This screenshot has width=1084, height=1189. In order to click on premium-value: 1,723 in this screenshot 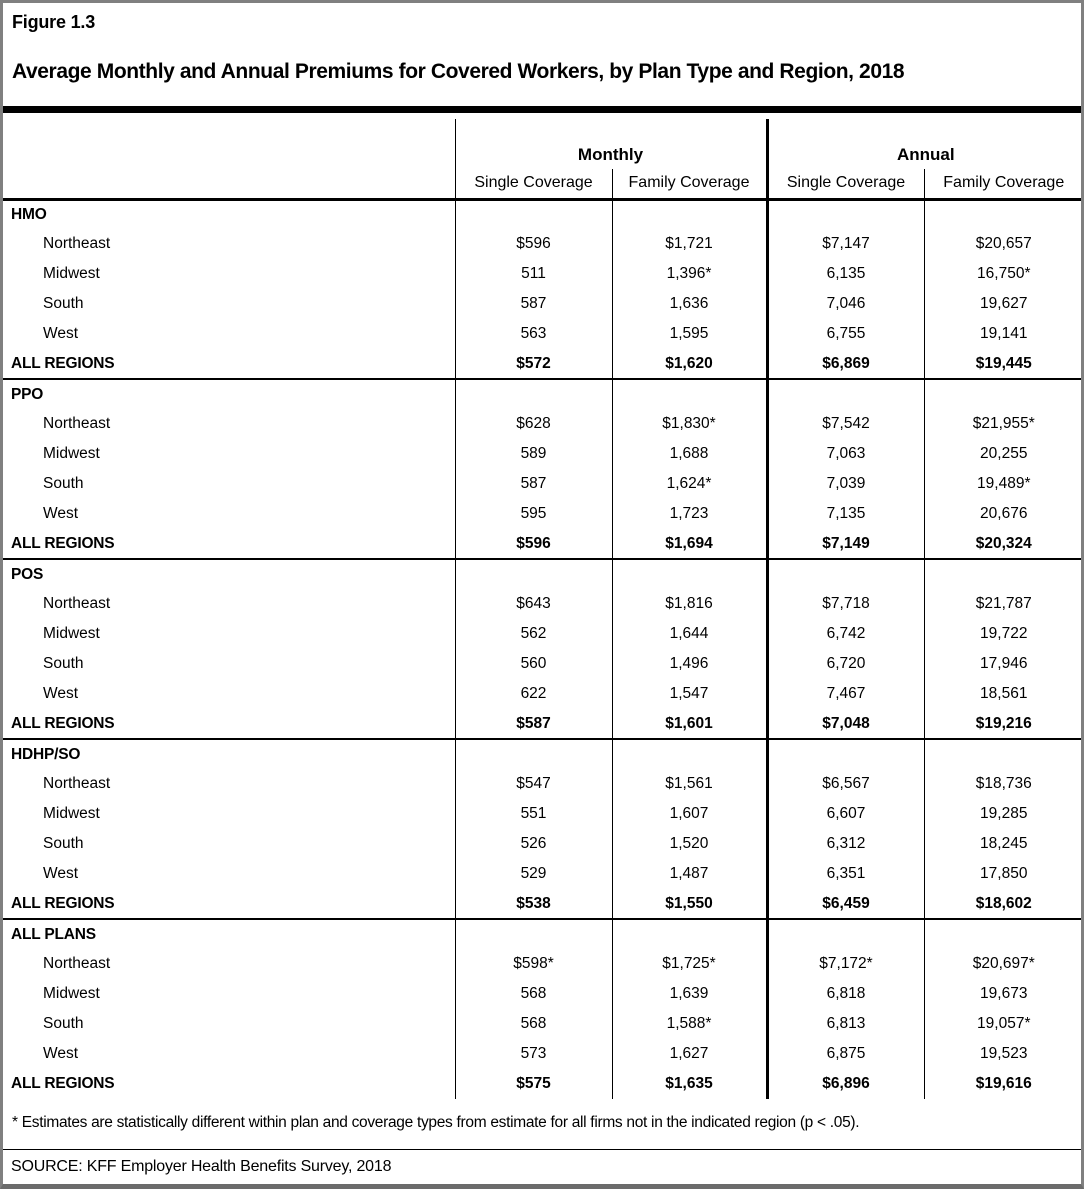, I will do `click(689, 514)`.